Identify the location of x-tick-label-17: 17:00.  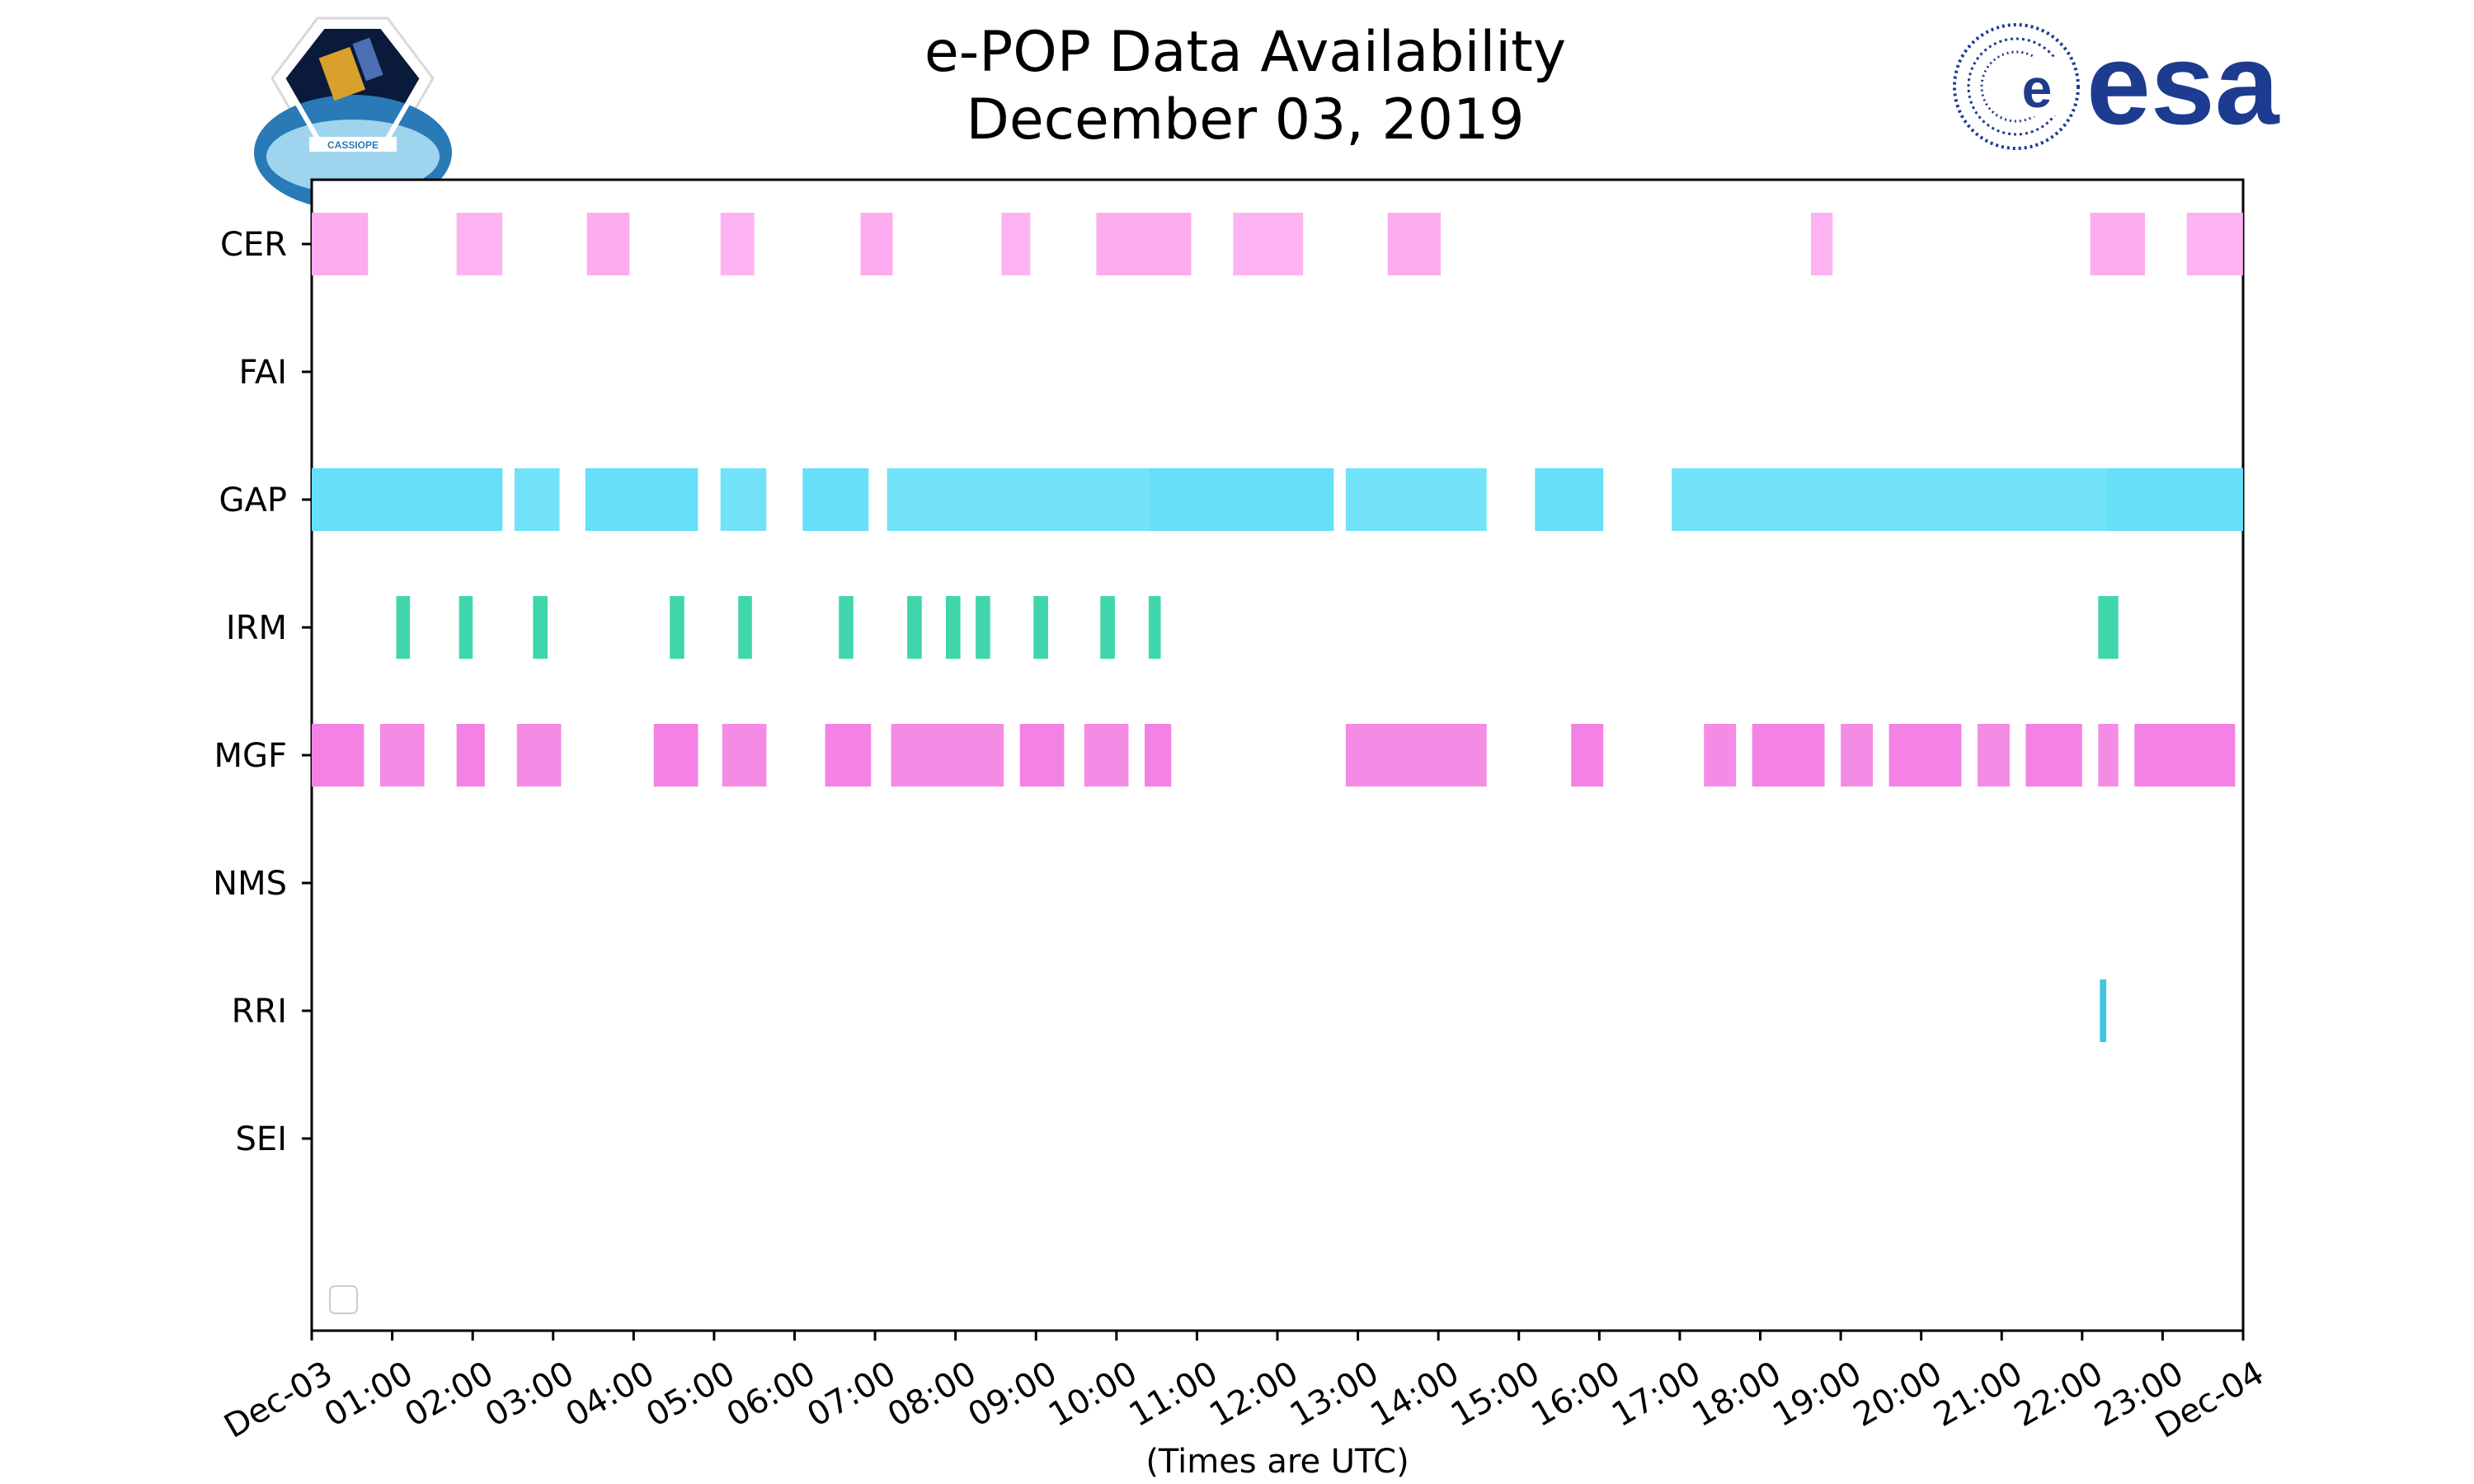
(1656, 1395).